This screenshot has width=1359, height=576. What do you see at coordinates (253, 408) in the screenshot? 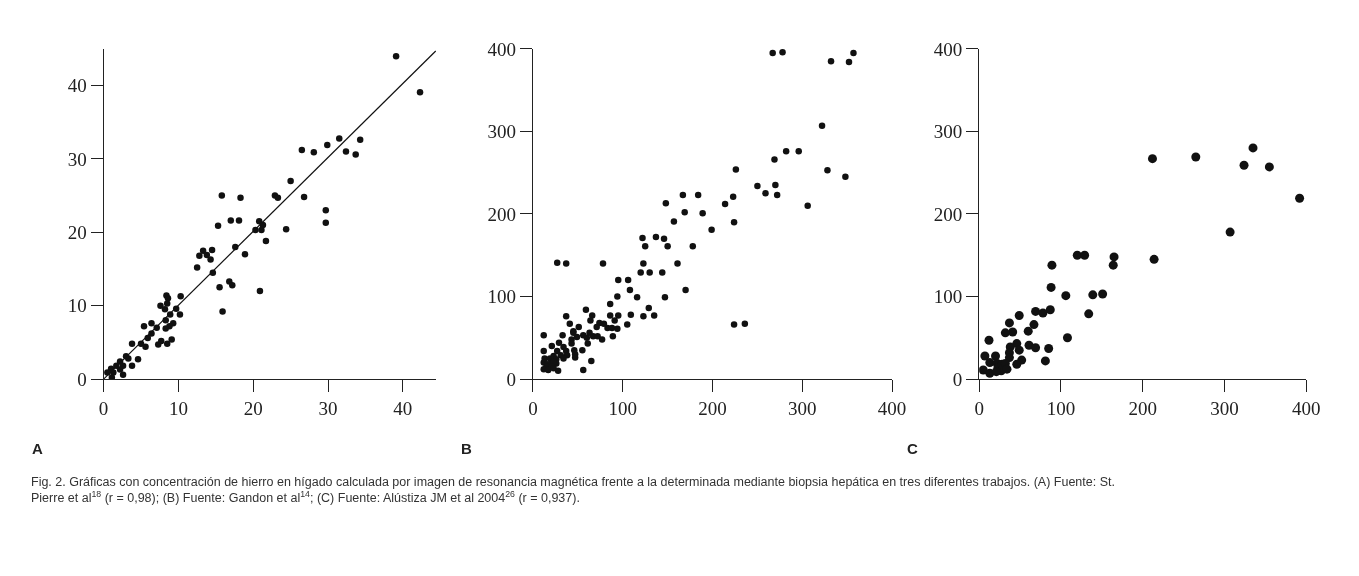
I see `x-tick-label: 20` at bounding box center [253, 408].